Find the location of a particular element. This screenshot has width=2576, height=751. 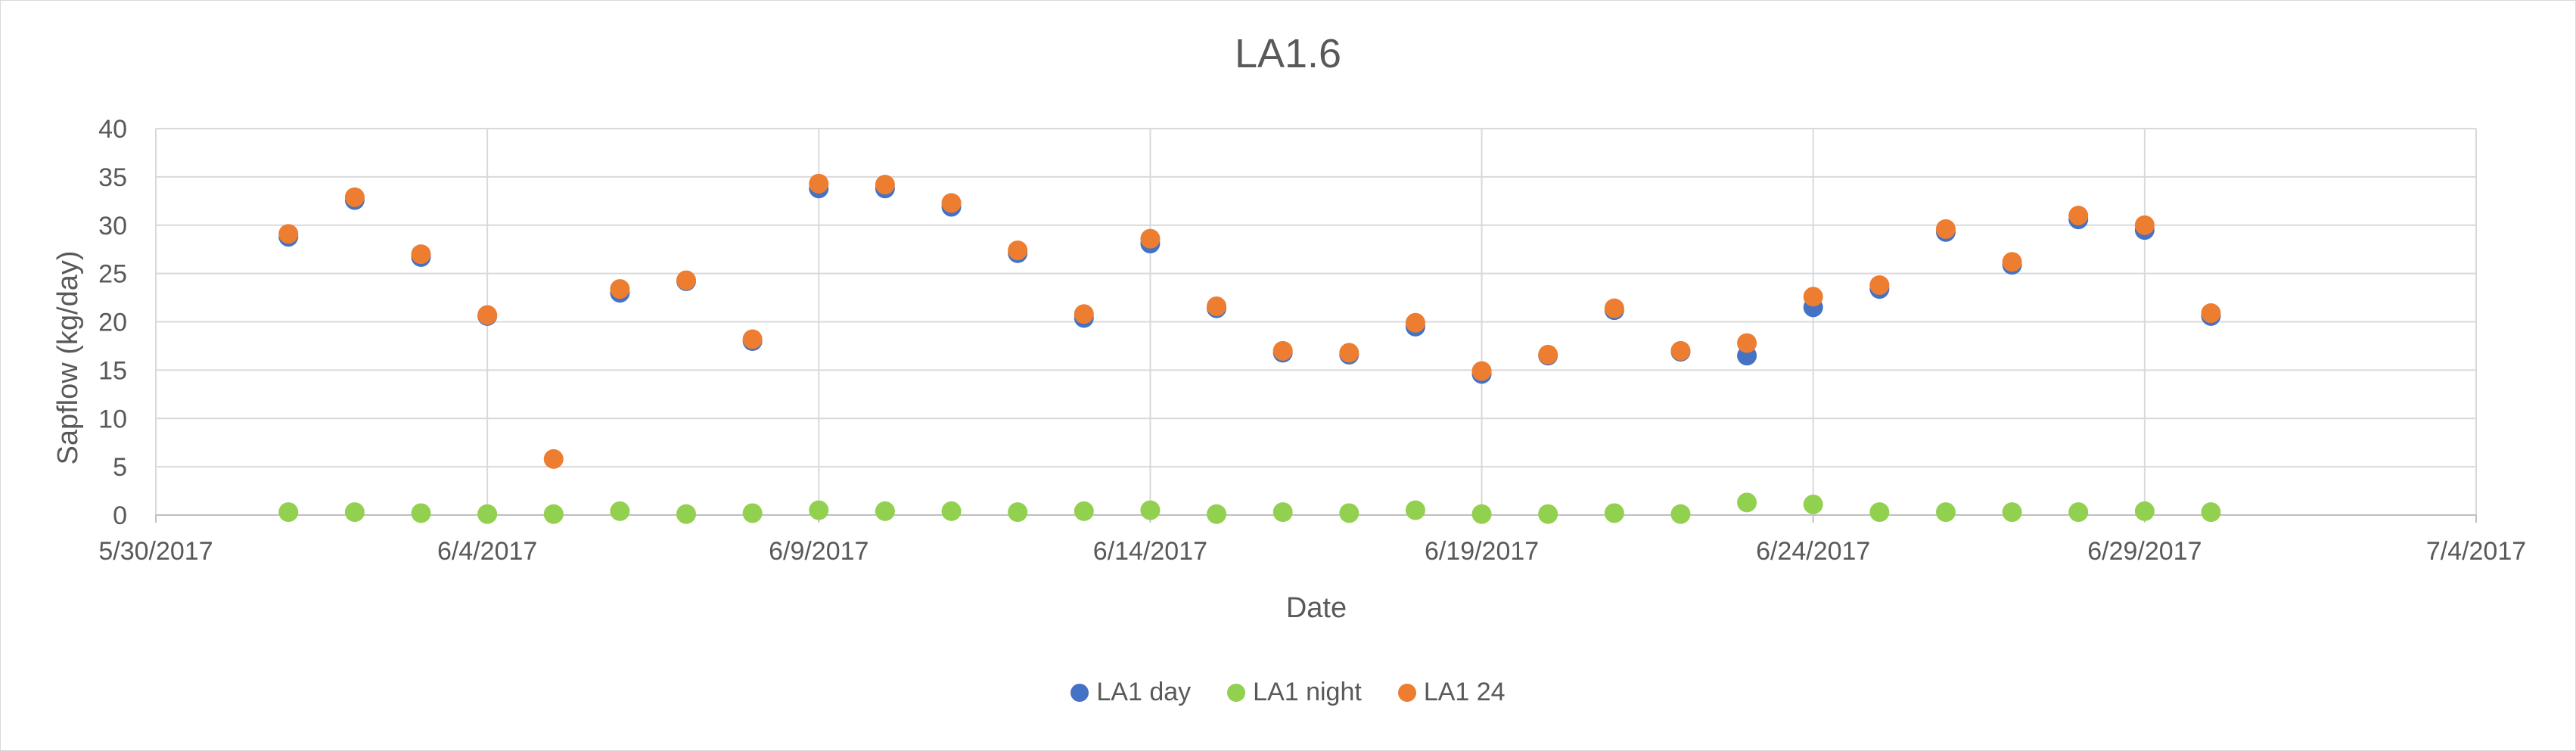

legend-label: LA1 night is located at coordinates (1307, 692).